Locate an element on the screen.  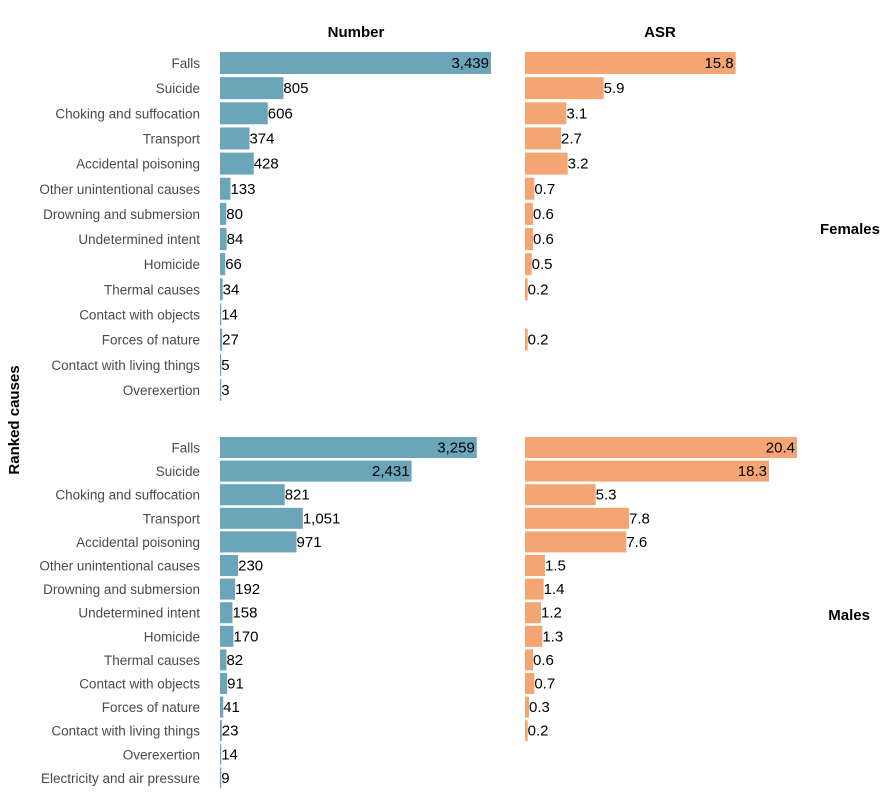
number-bar-females-forces-of-nature is located at coordinates (221, 339).